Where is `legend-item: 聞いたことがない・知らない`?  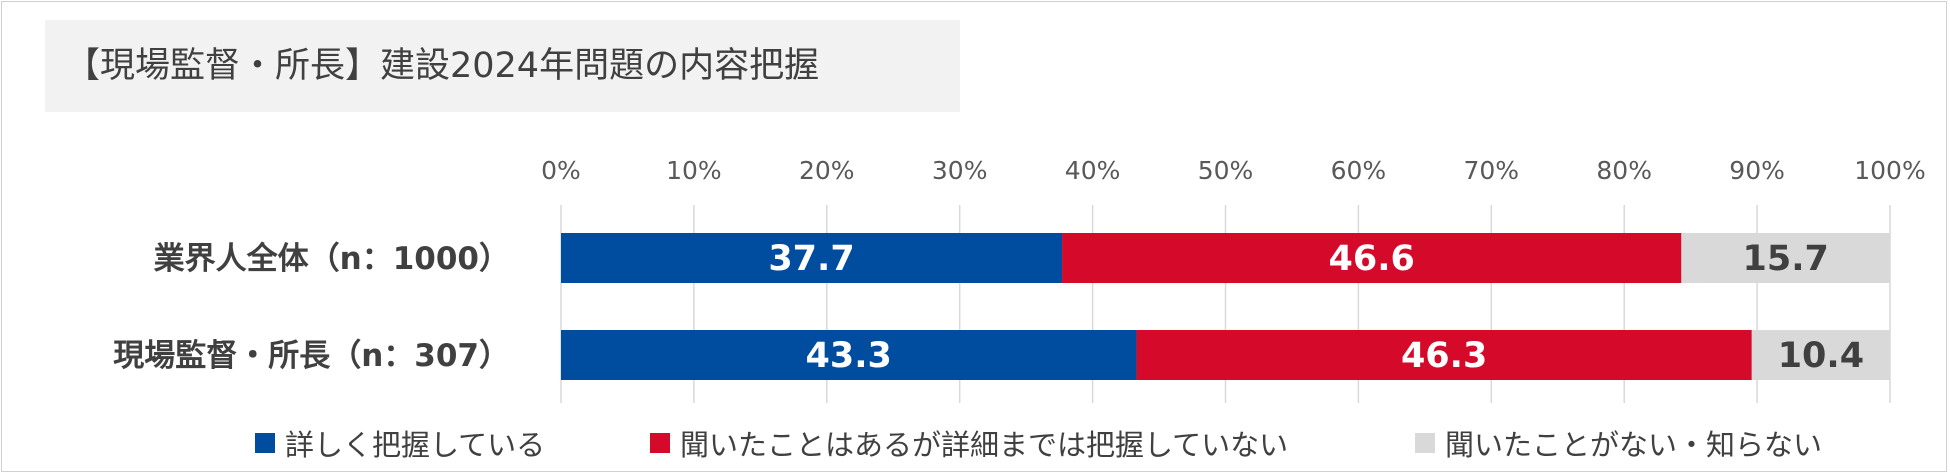
legend-item: 聞いたことがない・知らない is located at coordinates (1618, 443).